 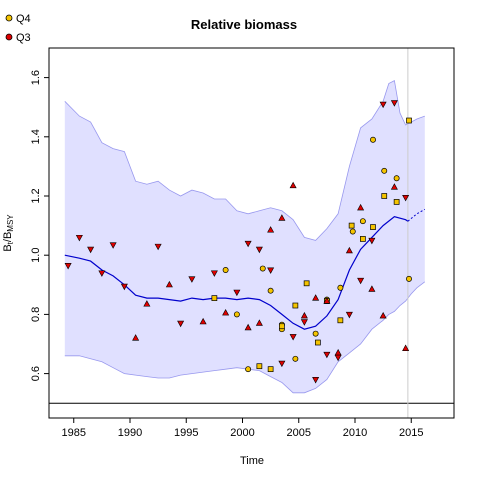 I want to click on y-tick-label: 0.6, so click(x=36, y=373).